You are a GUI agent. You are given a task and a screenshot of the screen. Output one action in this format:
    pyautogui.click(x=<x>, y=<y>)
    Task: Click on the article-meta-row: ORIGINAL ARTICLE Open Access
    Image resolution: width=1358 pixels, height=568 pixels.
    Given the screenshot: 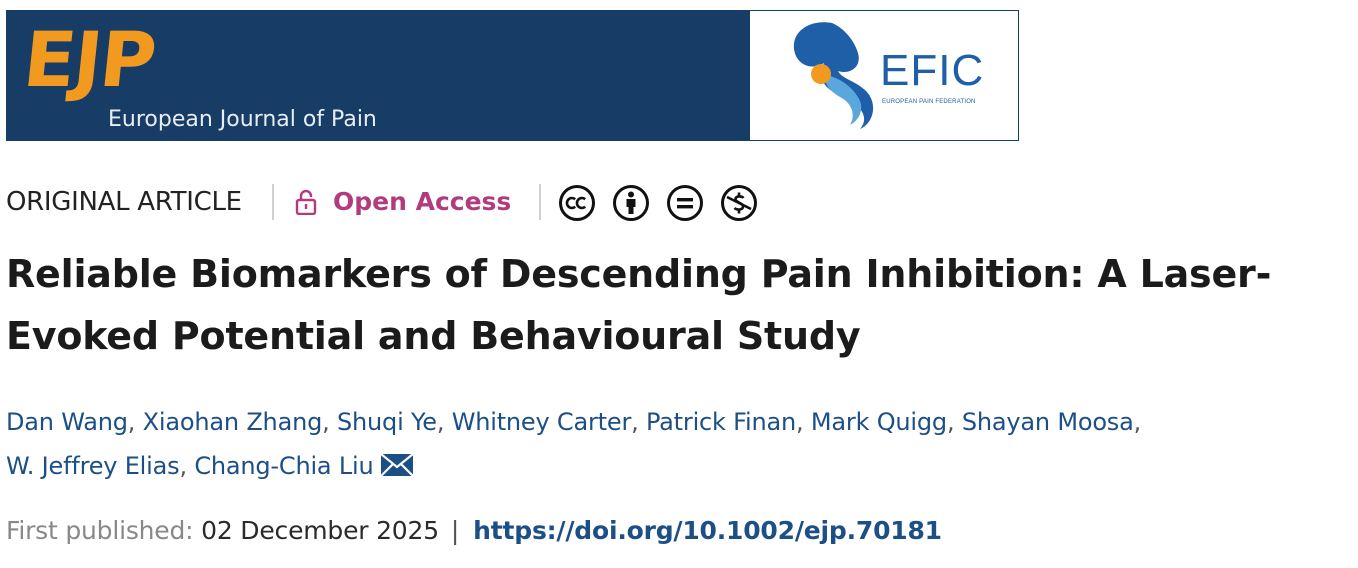 What is the action you would take?
    pyautogui.click(x=396, y=202)
    